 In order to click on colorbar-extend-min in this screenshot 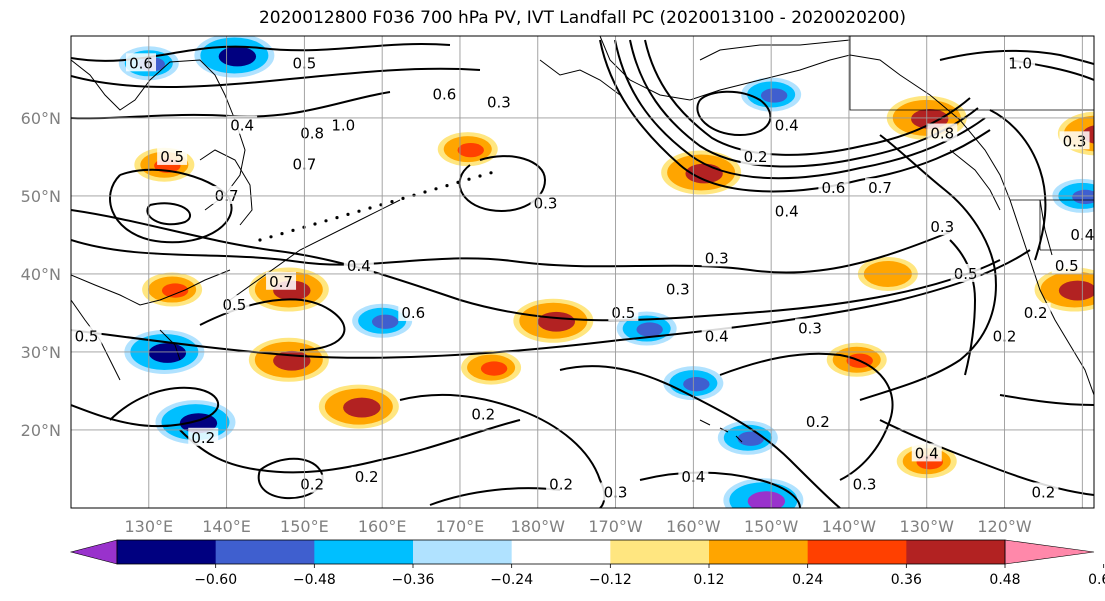, I will do `click(93, 552)`.